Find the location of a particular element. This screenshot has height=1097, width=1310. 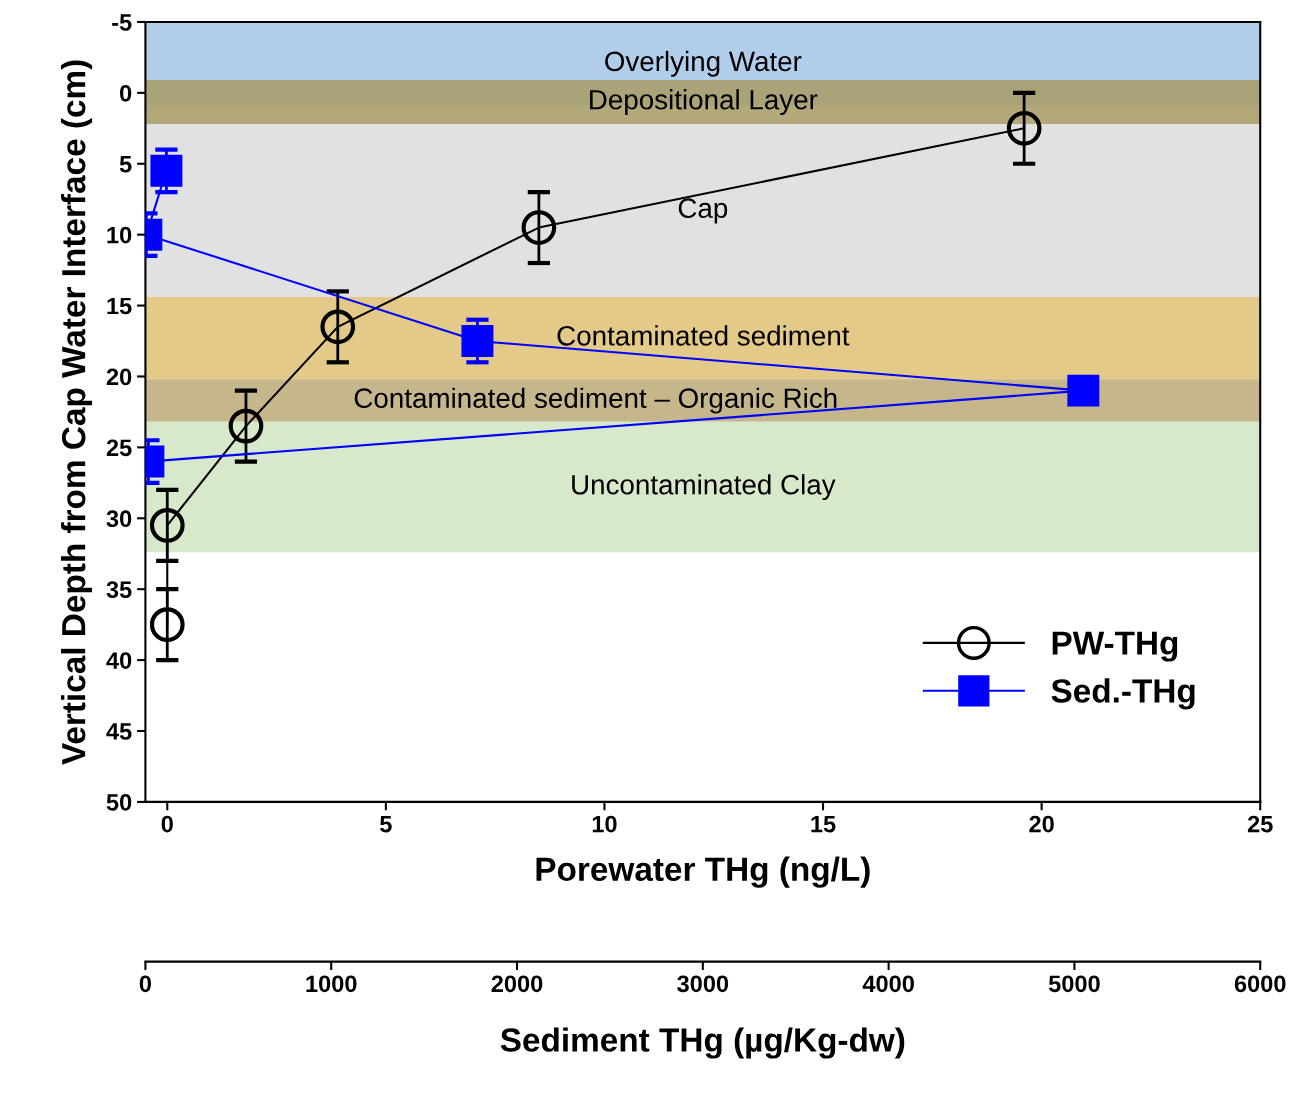

y-tick-label: 15 is located at coordinates (119, 306).